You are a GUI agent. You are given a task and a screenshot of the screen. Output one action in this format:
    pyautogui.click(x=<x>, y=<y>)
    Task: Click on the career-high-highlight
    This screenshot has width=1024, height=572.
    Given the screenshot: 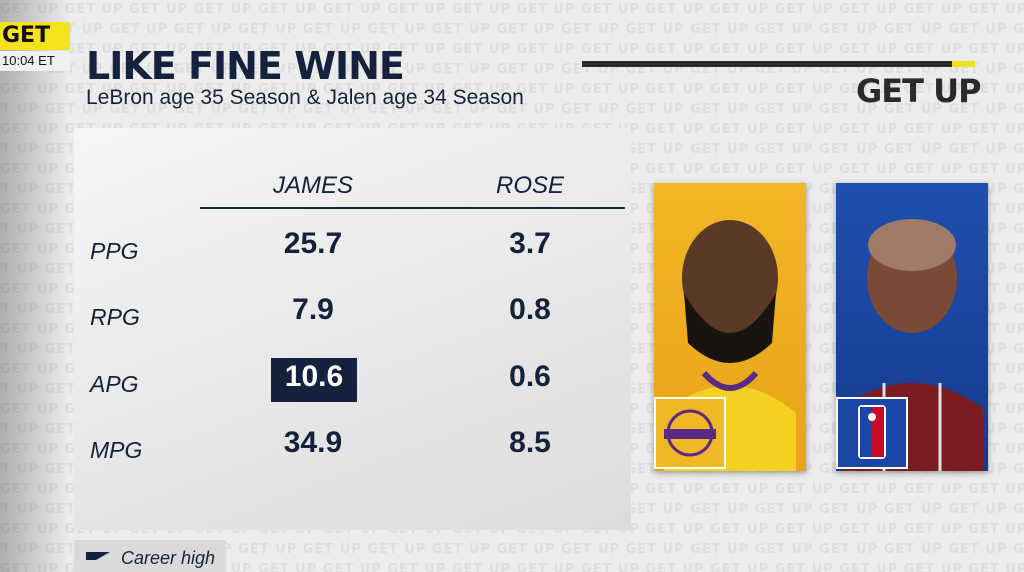 What is the action you would take?
    pyautogui.click(x=314, y=380)
    